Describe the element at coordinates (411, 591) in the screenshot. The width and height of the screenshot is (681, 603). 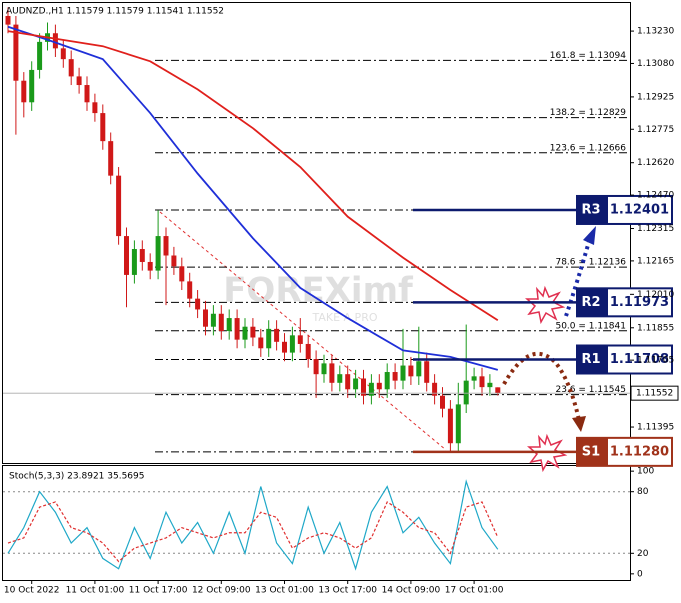
I see `x-tick-label: 14 Oct 09:00` at that location.